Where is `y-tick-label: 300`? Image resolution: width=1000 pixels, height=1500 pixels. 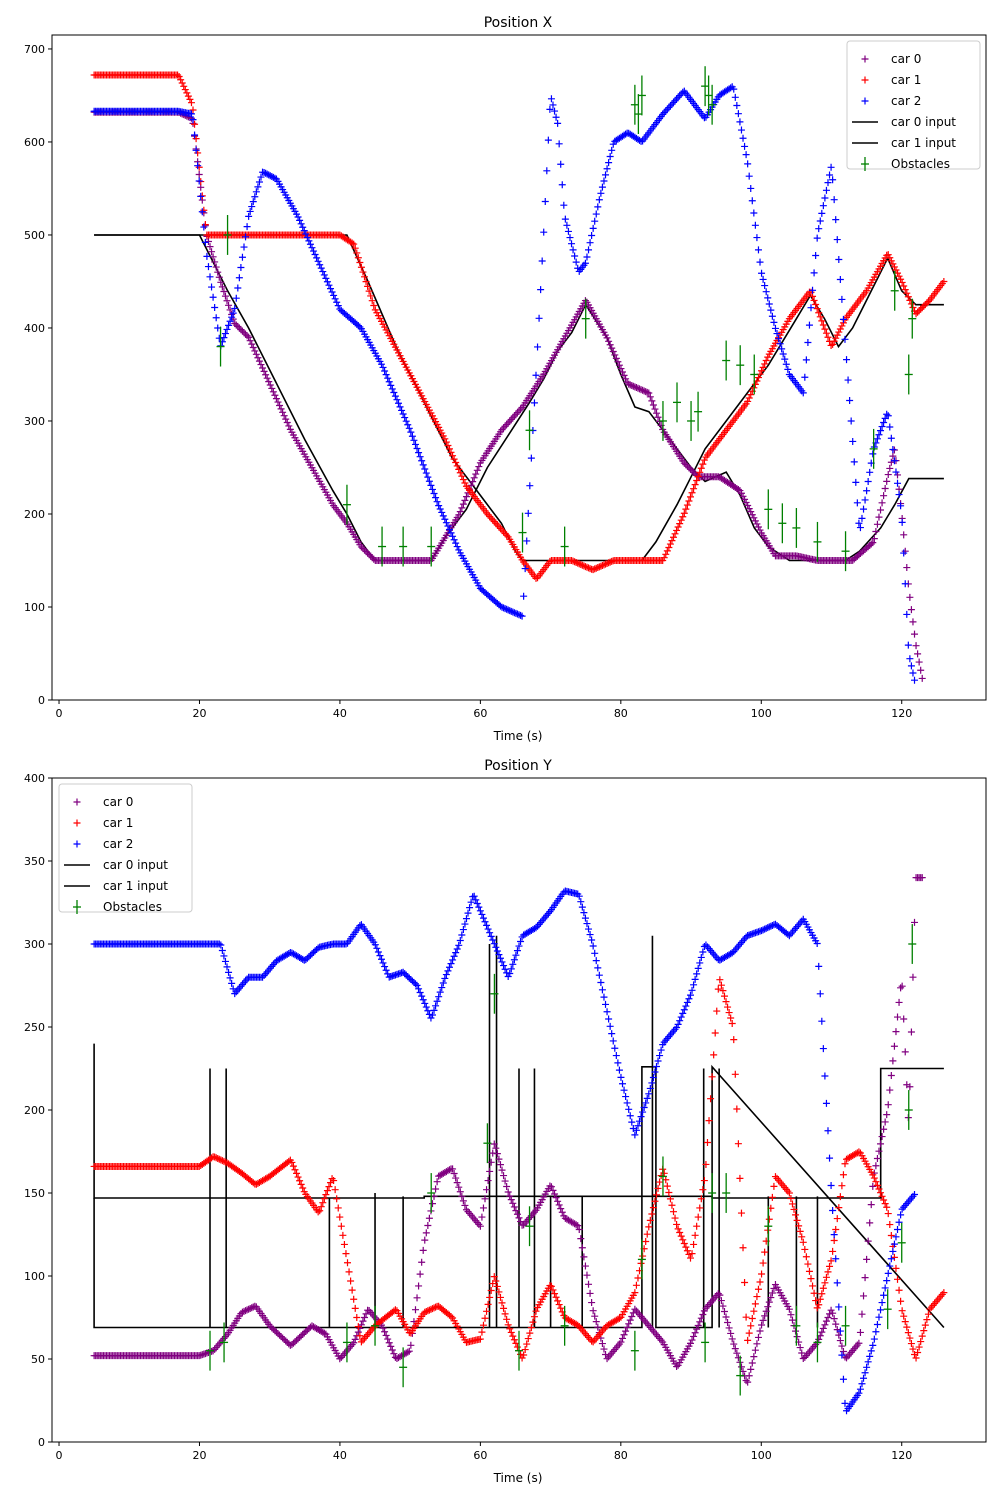
y-tick-label: 300 is located at coordinates (34, 421).